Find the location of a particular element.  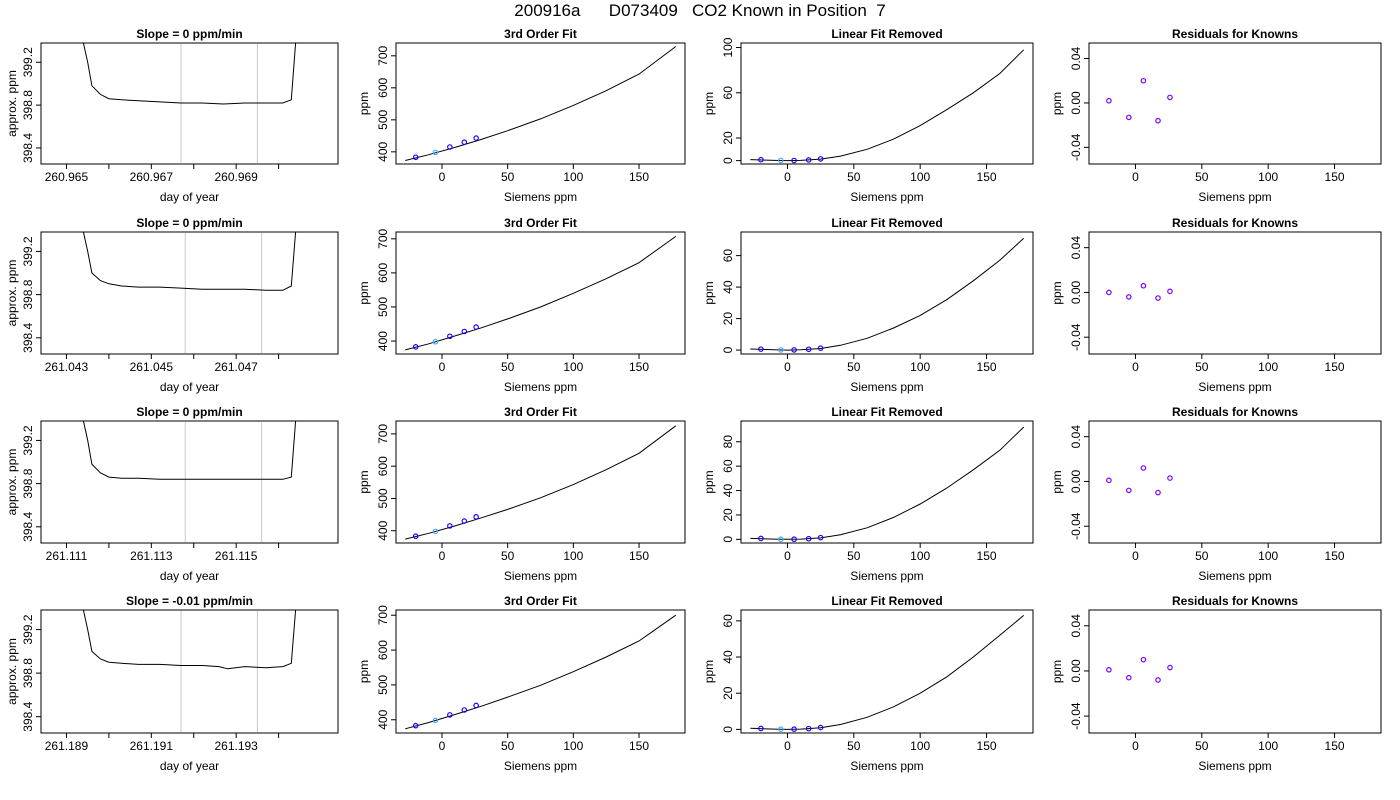

chart-title: Slope = 0 ppm/min is located at coordinates (189, 34).